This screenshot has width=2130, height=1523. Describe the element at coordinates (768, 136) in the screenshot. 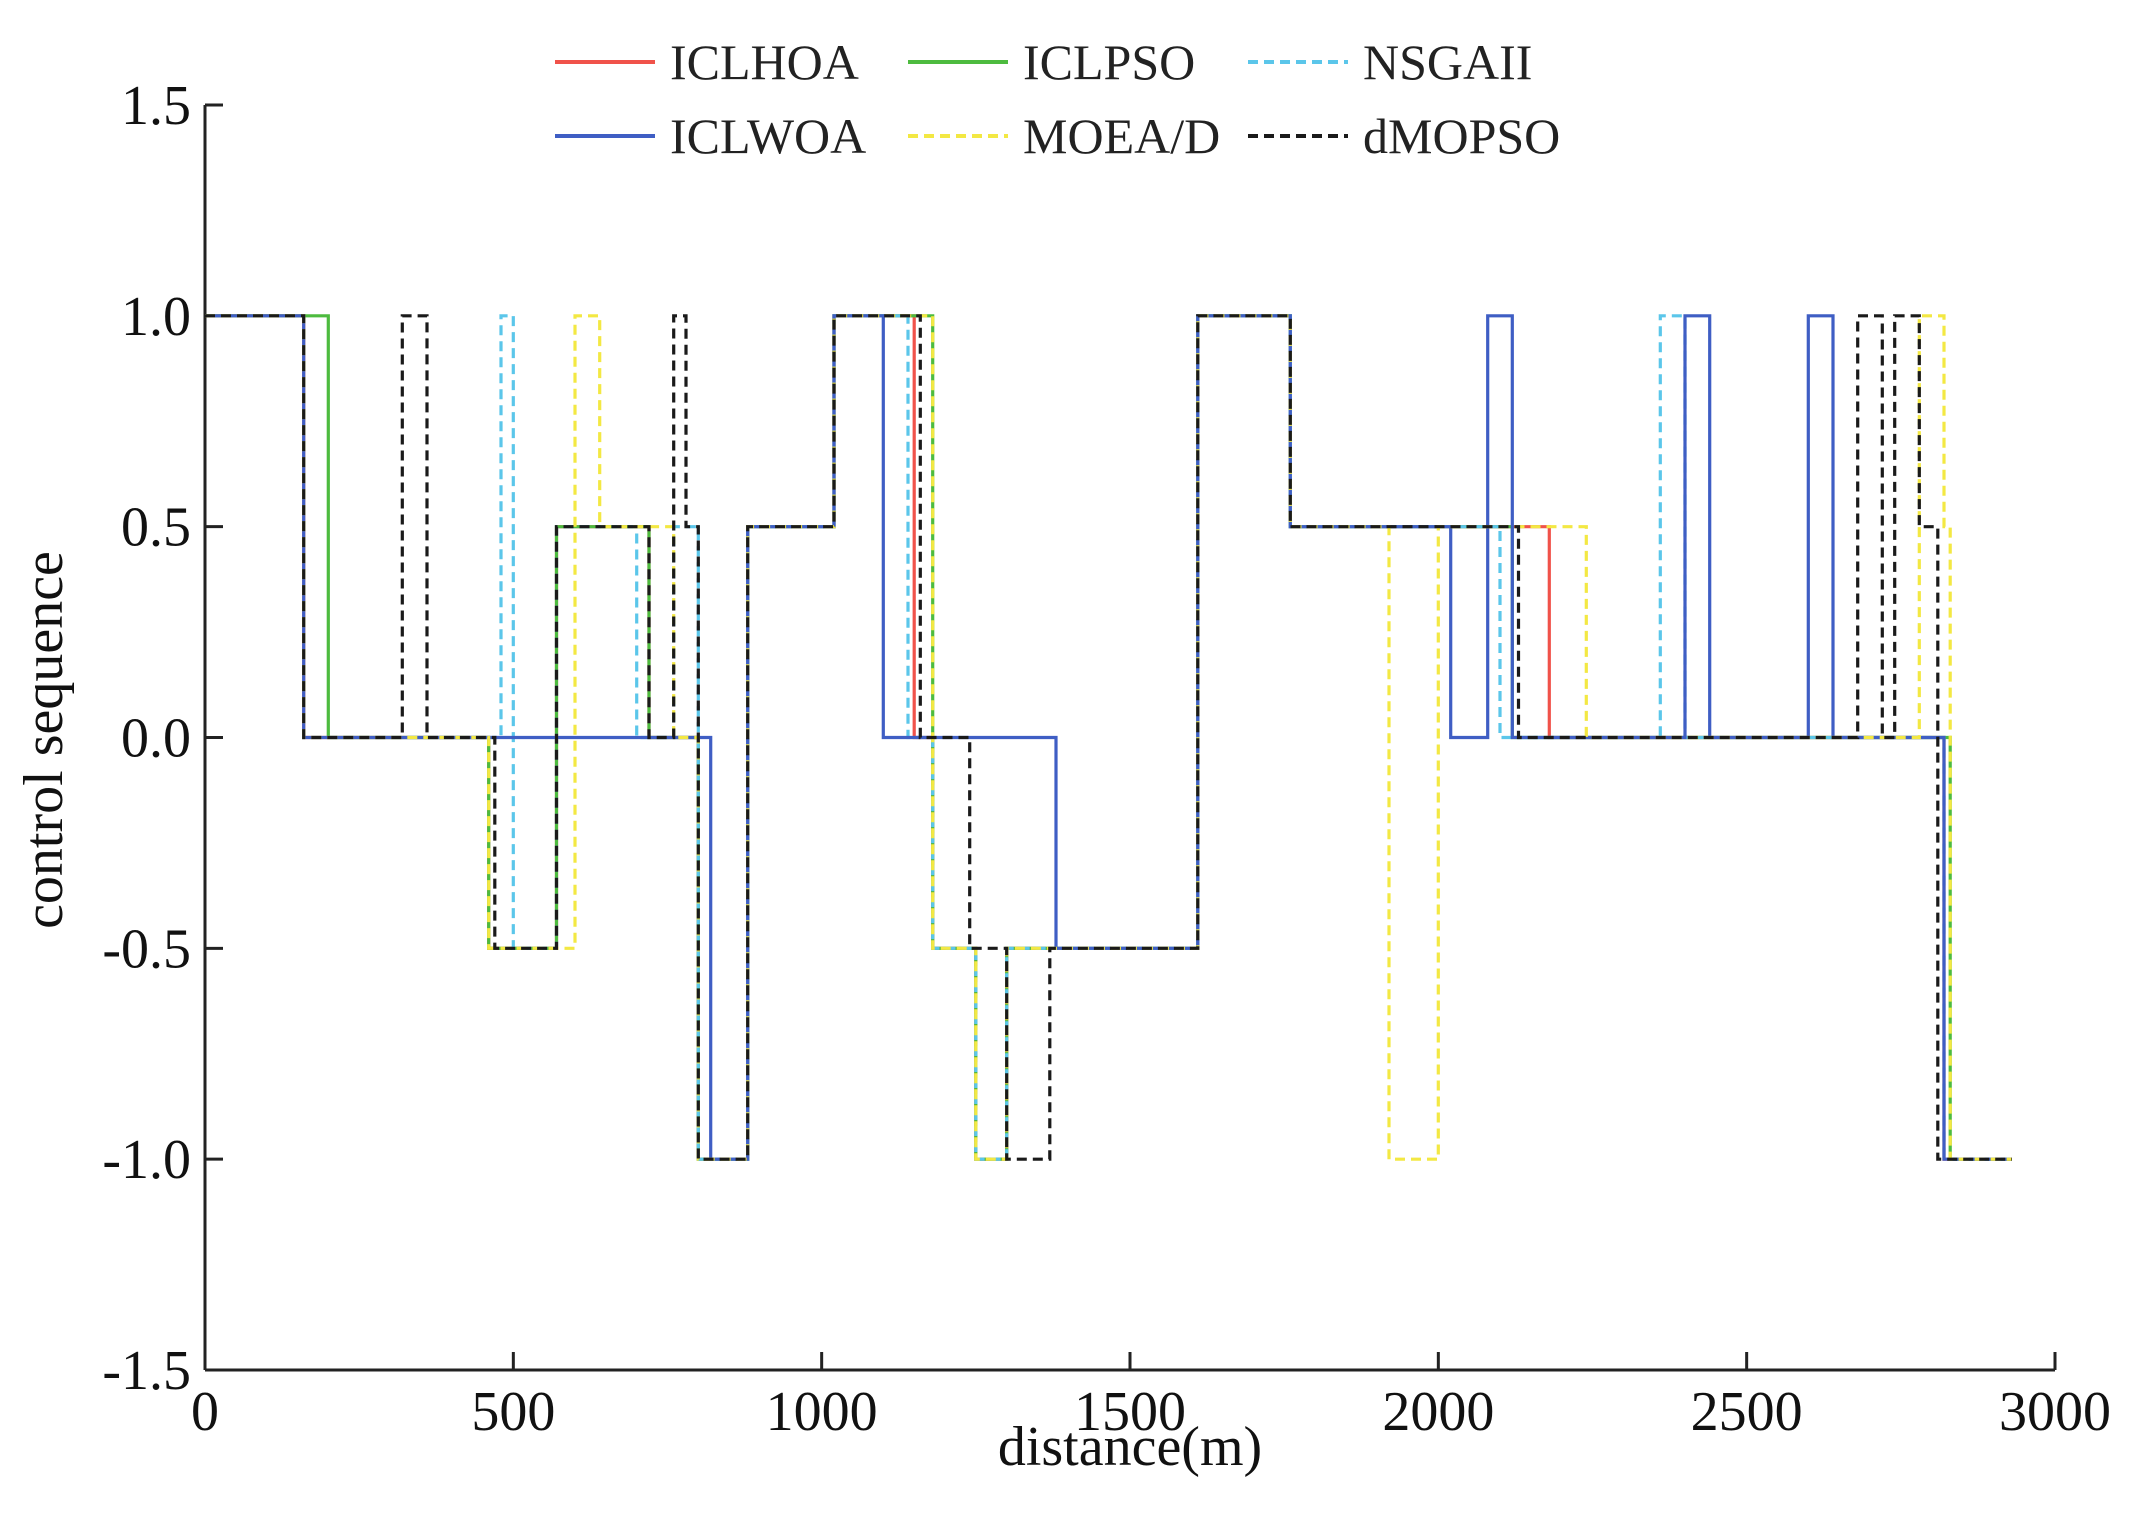

I see `legend-label: ICLWOA` at that location.